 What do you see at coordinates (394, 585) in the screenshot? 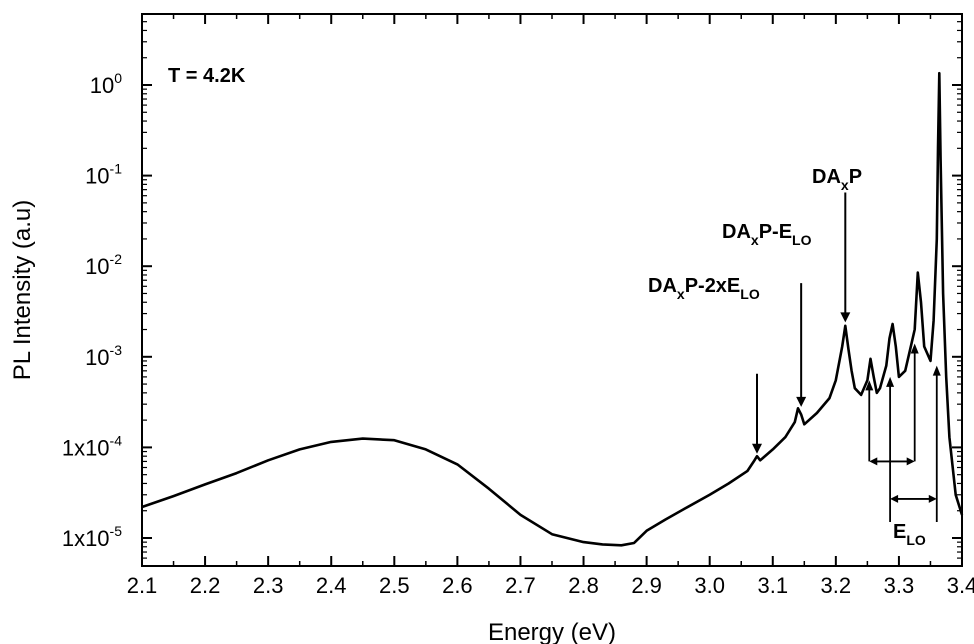
I see `x-tick-label: 2.5` at bounding box center [394, 585].